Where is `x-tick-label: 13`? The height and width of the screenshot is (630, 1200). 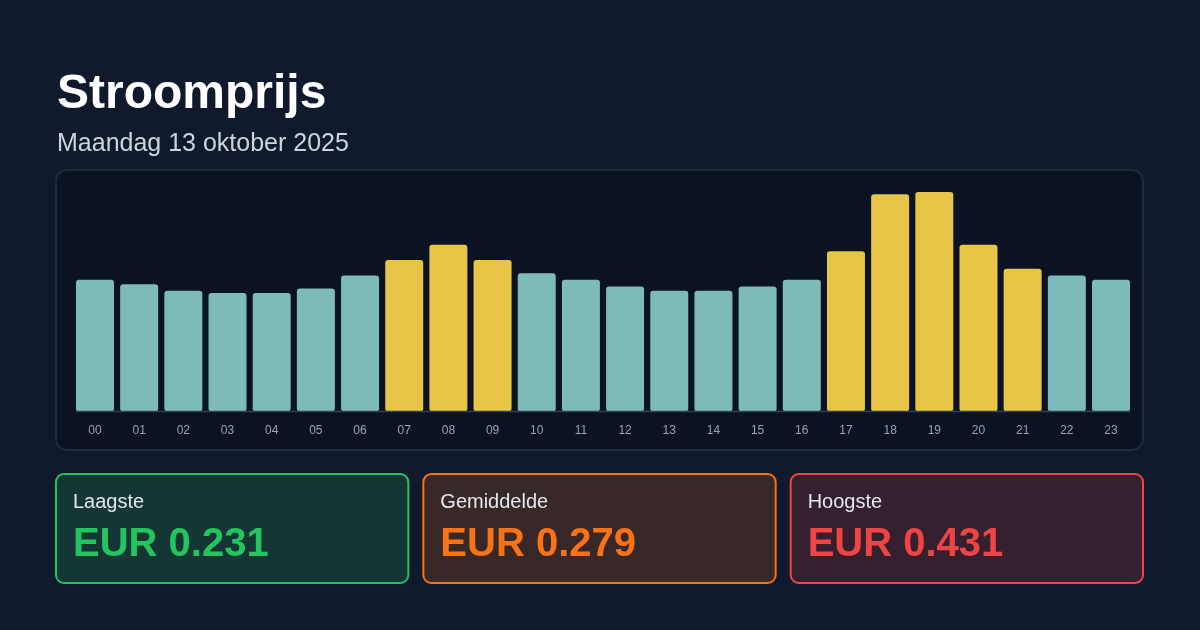 x-tick-label: 13 is located at coordinates (669, 430).